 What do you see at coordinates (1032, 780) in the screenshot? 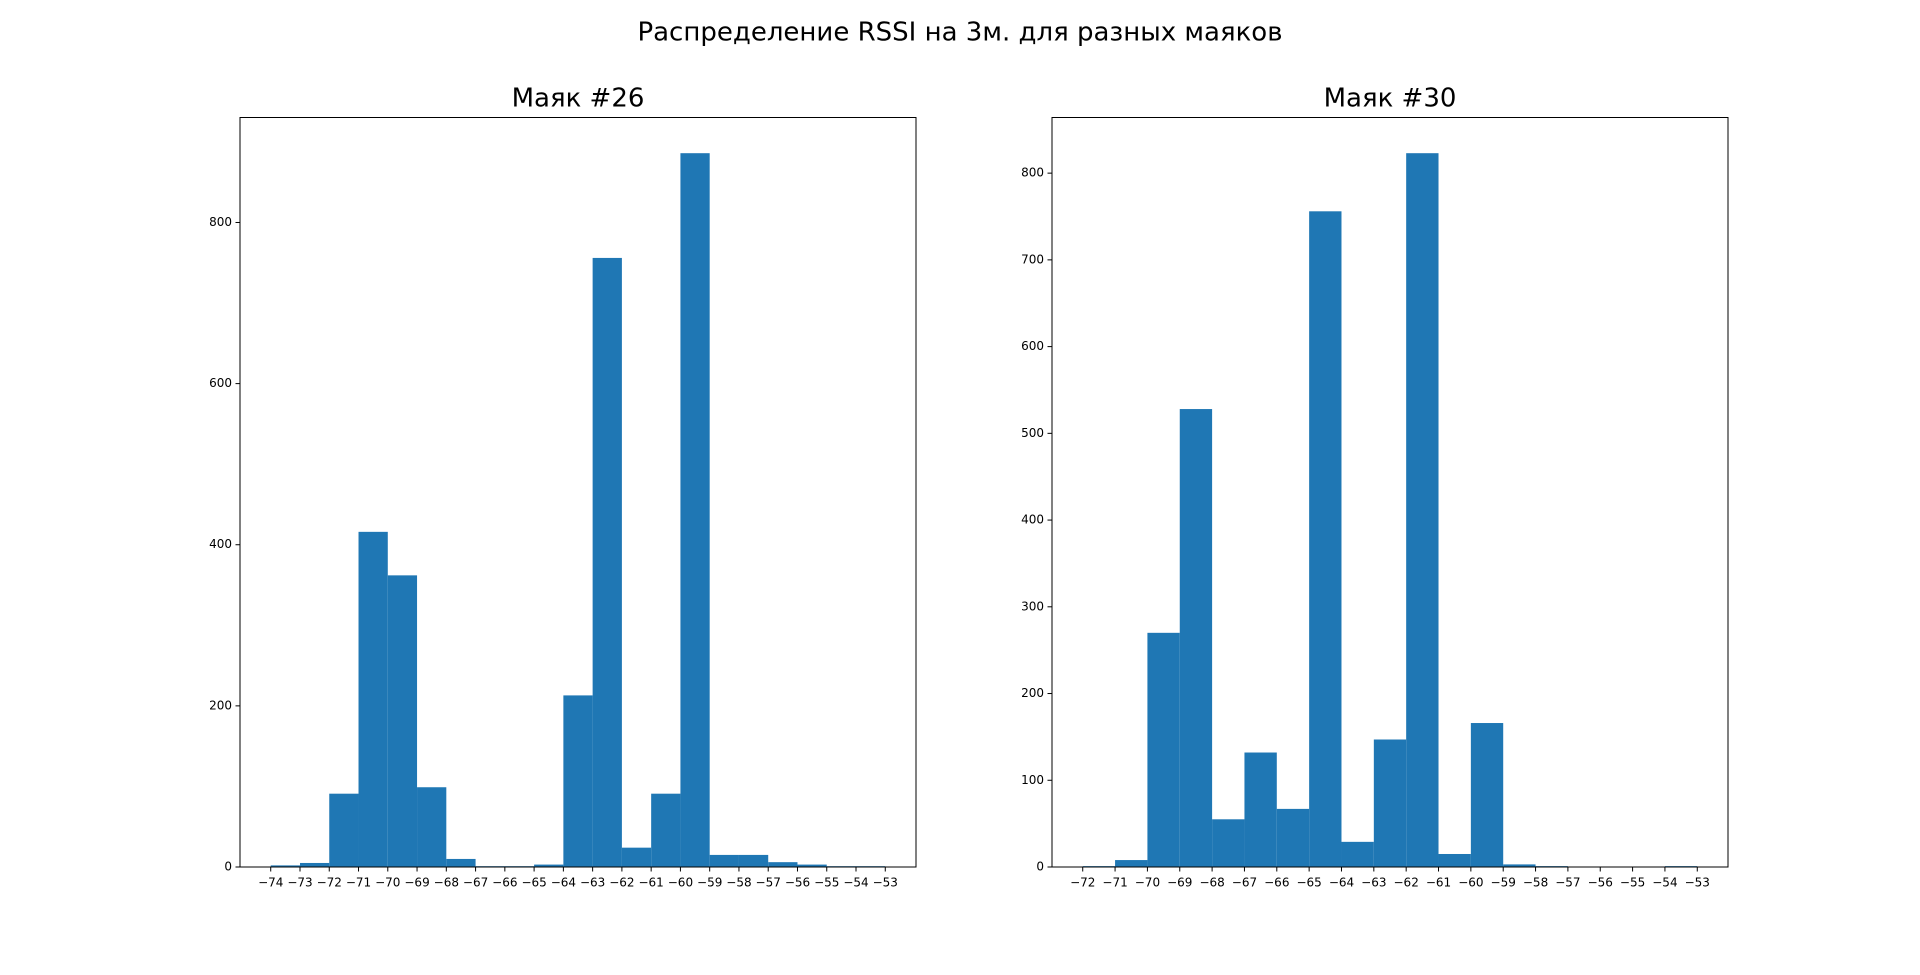
I see `y-tick-label: 100` at bounding box center [1032, 780].